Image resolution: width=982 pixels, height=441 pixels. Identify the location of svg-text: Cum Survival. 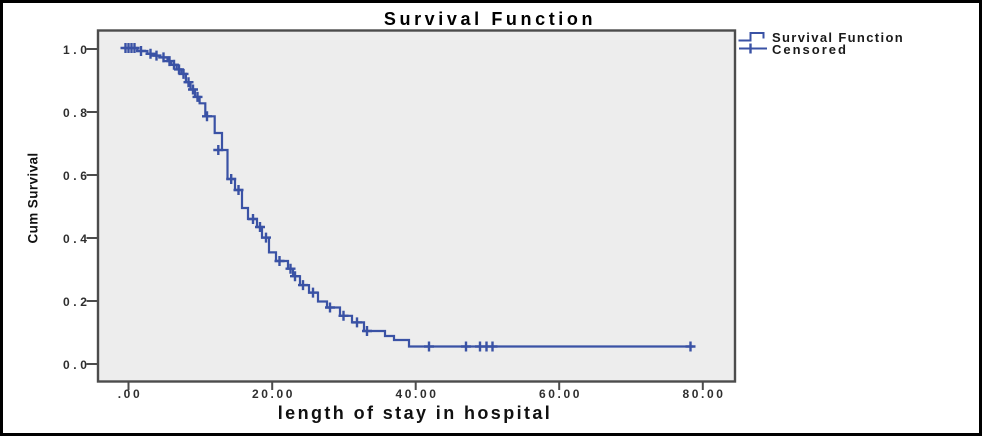
(33, 197).